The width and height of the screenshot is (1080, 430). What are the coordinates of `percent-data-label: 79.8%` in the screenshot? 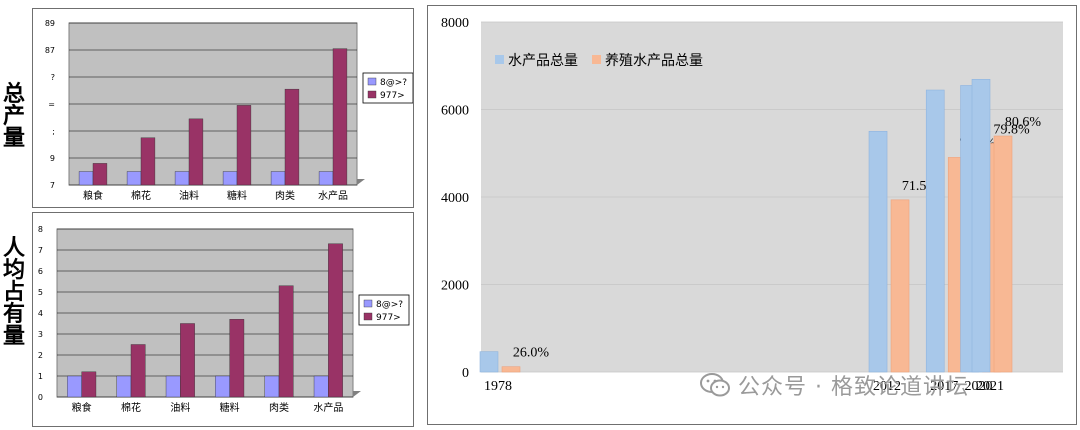 It's located at (1011, 129).